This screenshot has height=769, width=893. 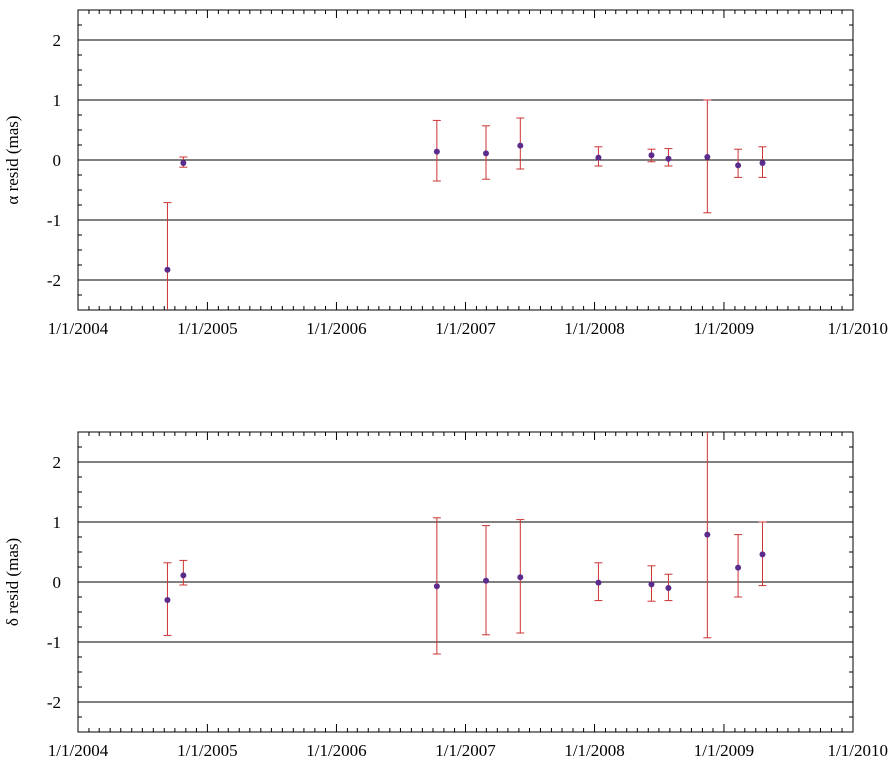 I want to click on alpha-y-tick-label: -1, so click(x=54, y=220).